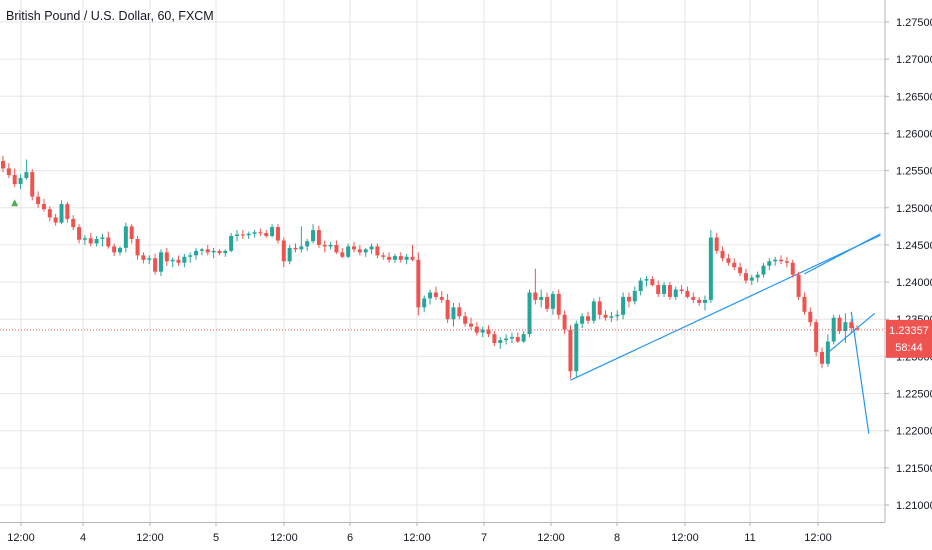 This screenshot has height=550, width=932. What do you see at coordinates (914, 246) in the screenshot?
I see `price-tick-label: 1.24500` at bounding box center [914, 246].